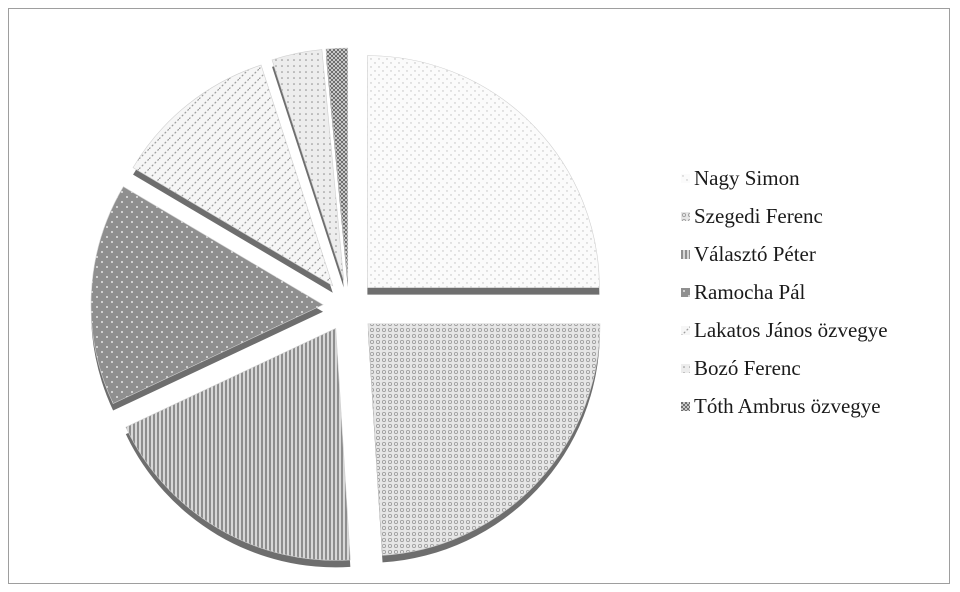 Image resolution: width=960 pixels, height=592 pixels. Describe the element at coordinates (747, 367) in the screenshot. I see `legend-label: Bozó Ferenc` at that location.